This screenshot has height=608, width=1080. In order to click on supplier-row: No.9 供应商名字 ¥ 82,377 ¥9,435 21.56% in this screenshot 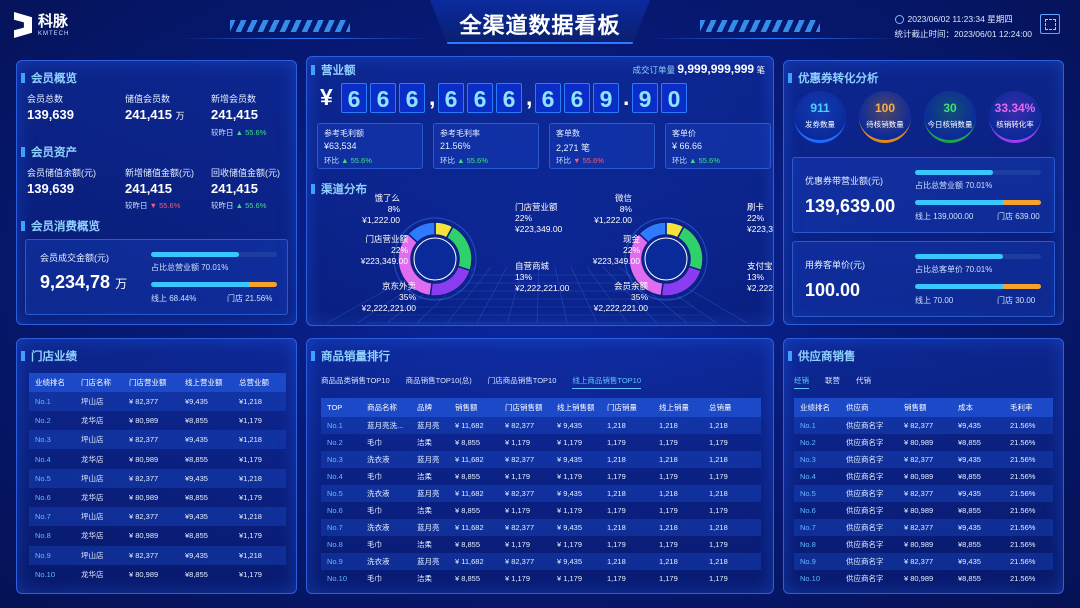, I will do `click(923, 561)`.